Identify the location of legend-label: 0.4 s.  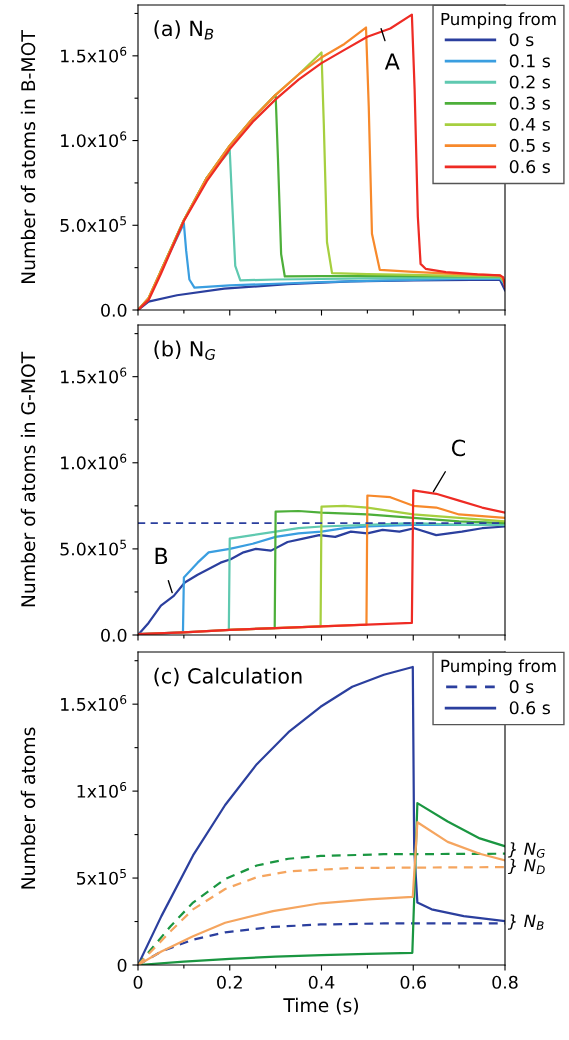
(529, 124).